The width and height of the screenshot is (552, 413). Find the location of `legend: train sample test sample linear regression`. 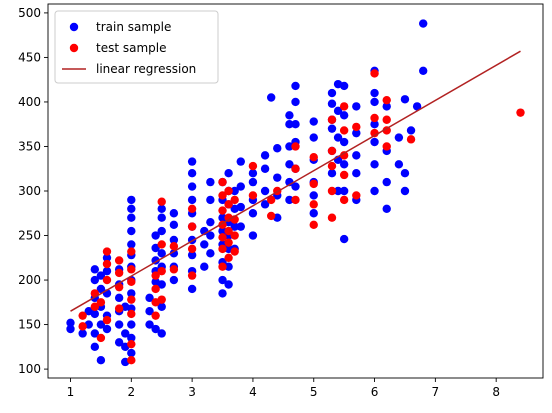

legend: train sample test sample linear regression is located at coordinates (136, 47).